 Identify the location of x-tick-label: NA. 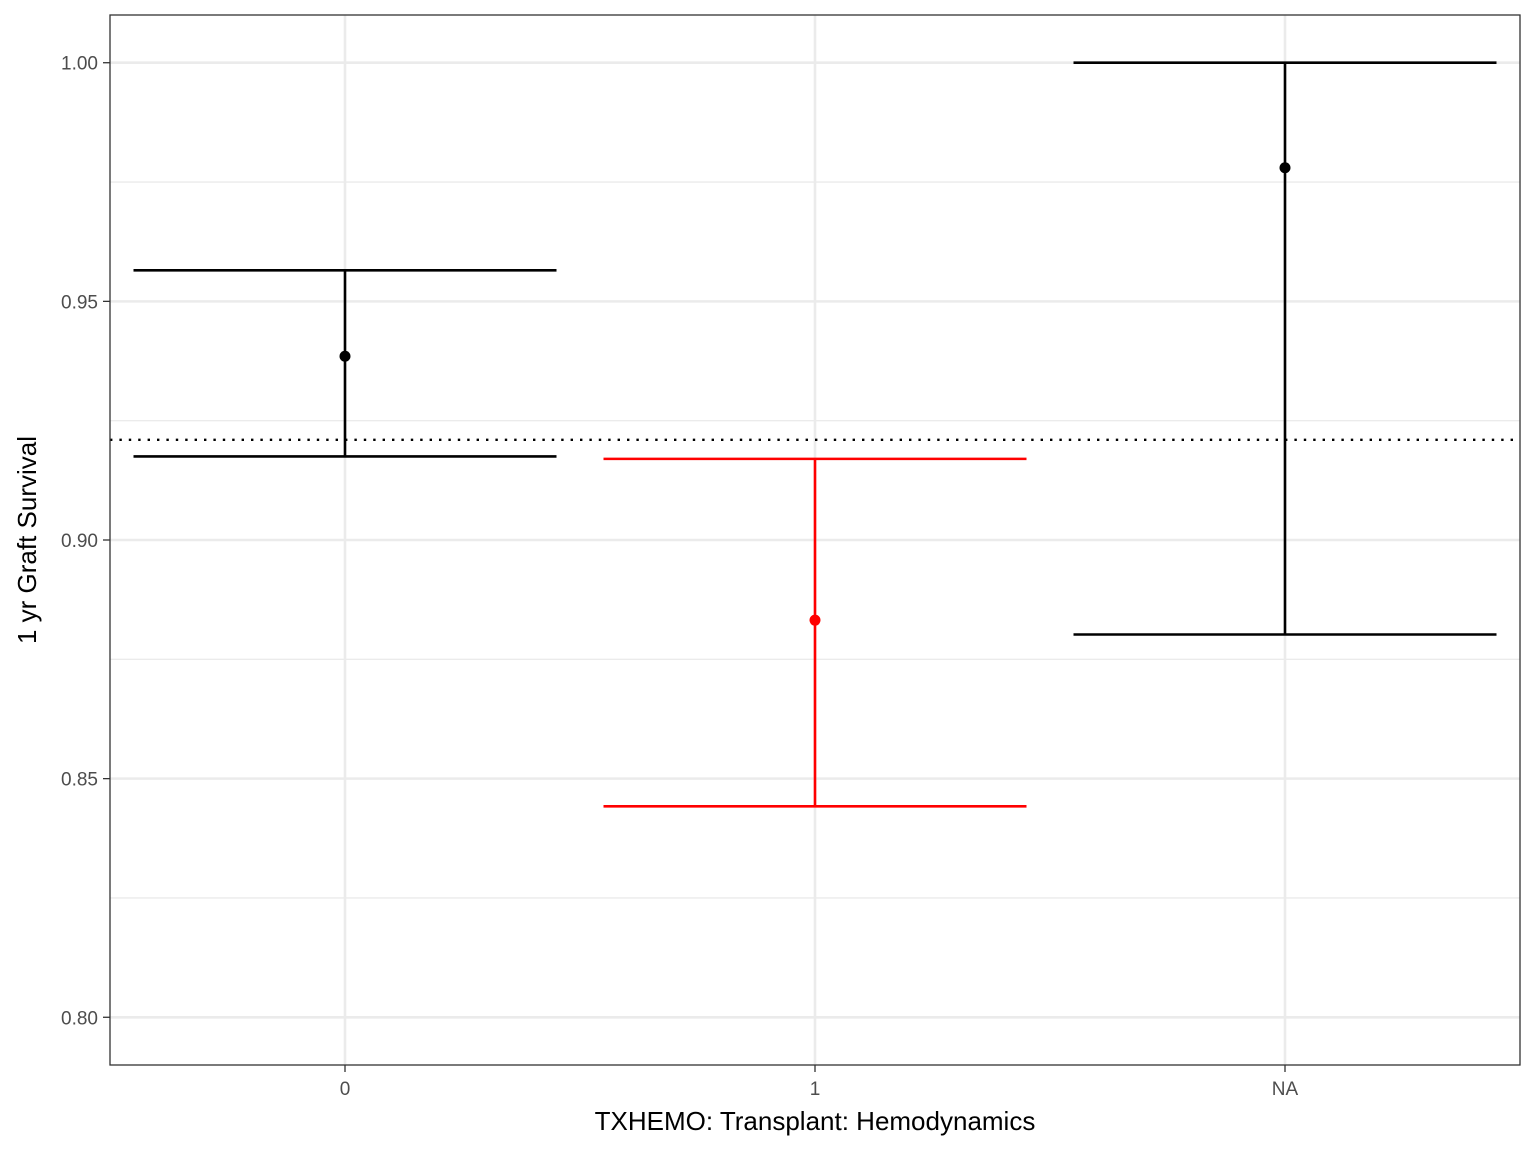
(1285, 1089).